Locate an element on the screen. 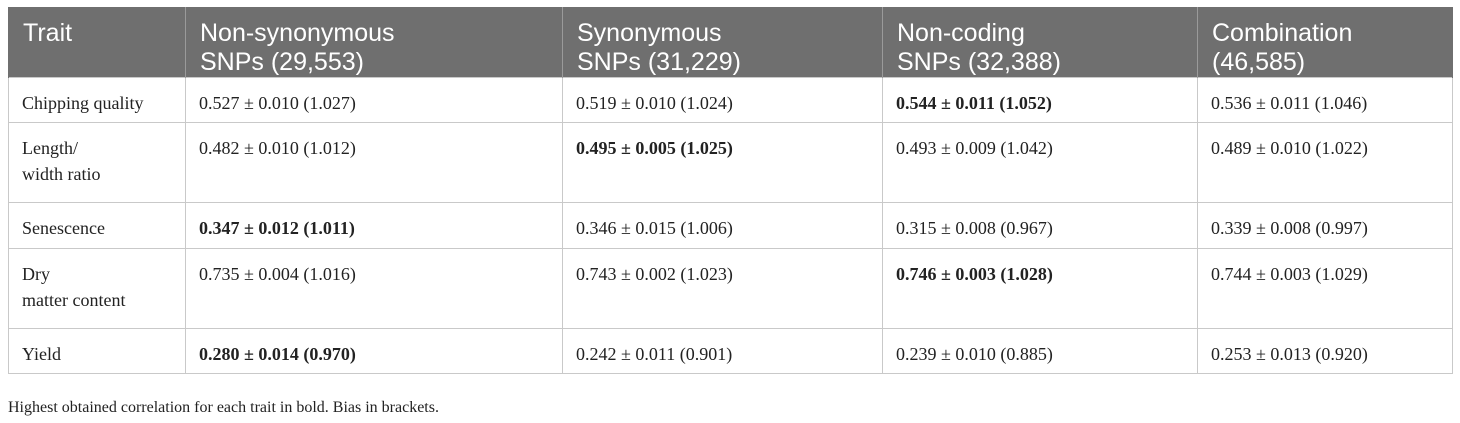  trait-cell: Length/ width ratio is located at coordinates (97, 162).